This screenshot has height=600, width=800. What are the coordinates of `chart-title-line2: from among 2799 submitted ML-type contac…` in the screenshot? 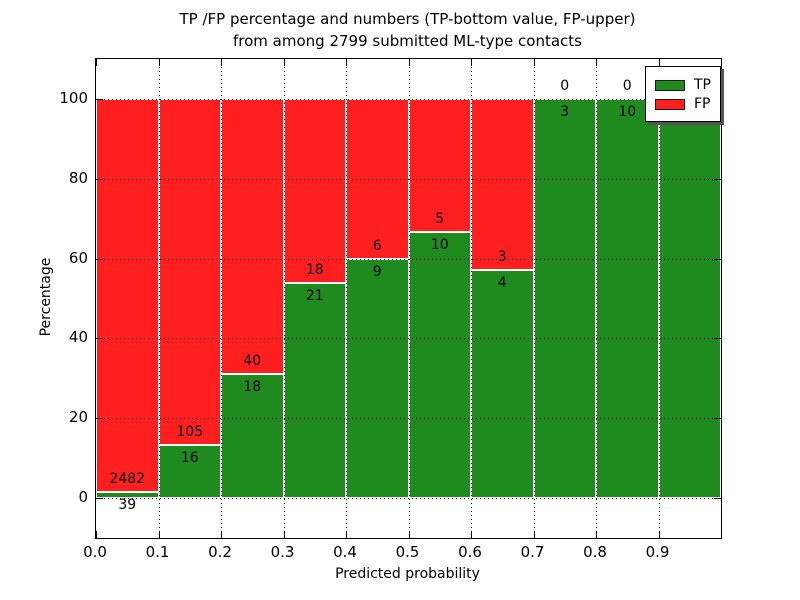 It's located at (407, 41).